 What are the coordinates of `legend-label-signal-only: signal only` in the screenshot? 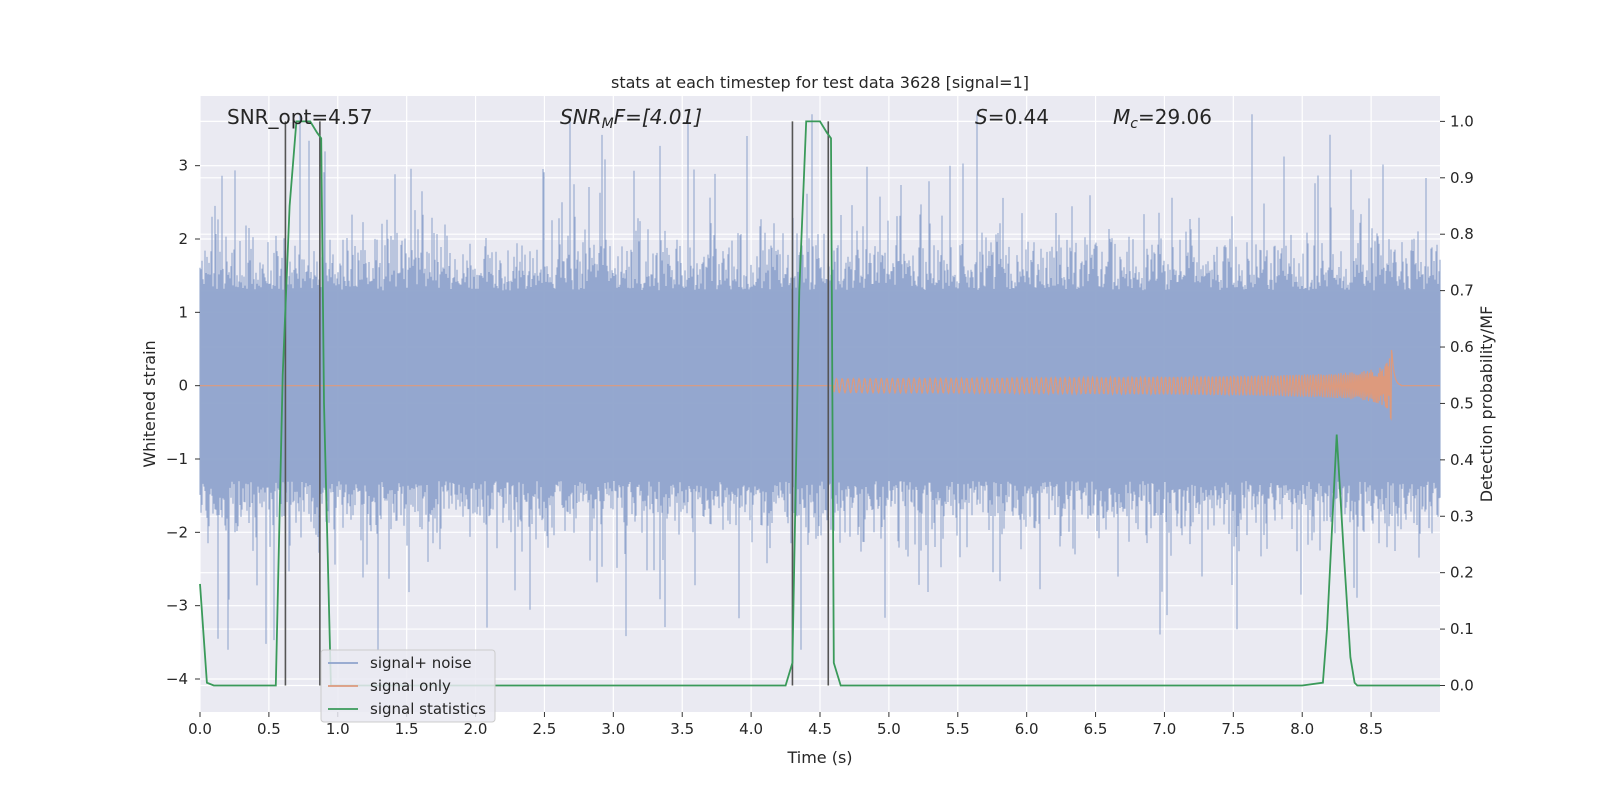 It's located at (410, 686).